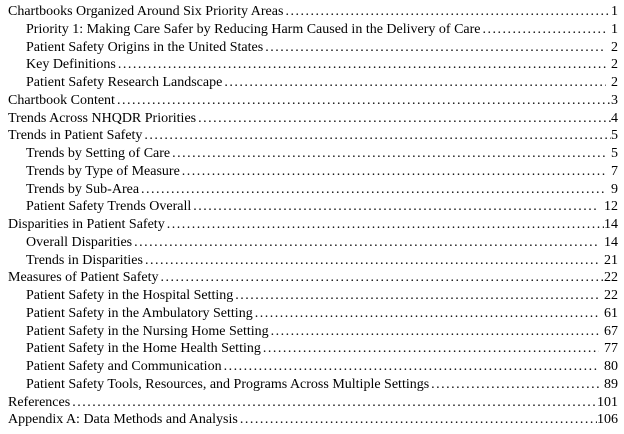  What do you see at coordinates (102, 118) in the screenshot?
I see `toc-entry-label: Trends Across NHQDR Priorities` at bounding box center [102, 118].